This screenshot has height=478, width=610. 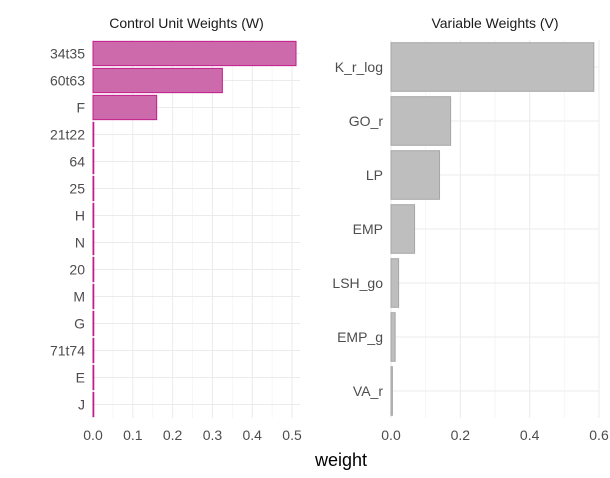 I want to click on bar-LP, so click(x=415, y=175).